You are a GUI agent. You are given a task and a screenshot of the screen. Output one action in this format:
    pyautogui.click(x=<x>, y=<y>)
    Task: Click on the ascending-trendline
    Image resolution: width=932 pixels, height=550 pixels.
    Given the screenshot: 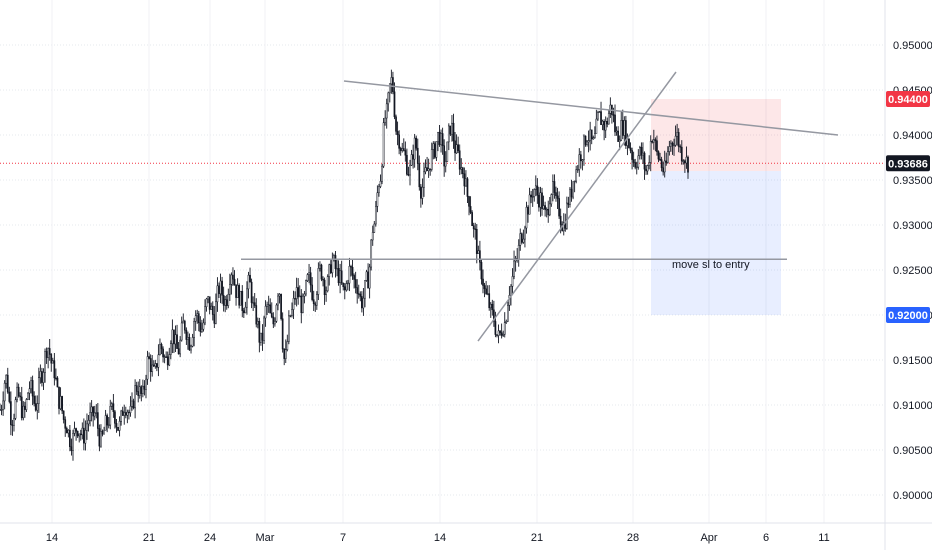 What is the action you would take?
    pyautogui.click(x=577, y=206)
    